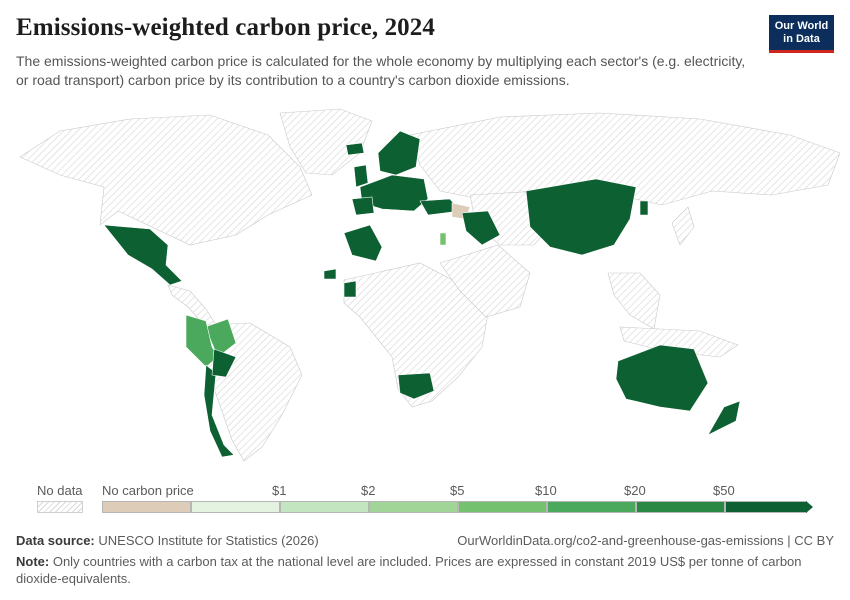 The image size is (850, 600). I want to click on legend-no-data-swatch, so click(60, 507).